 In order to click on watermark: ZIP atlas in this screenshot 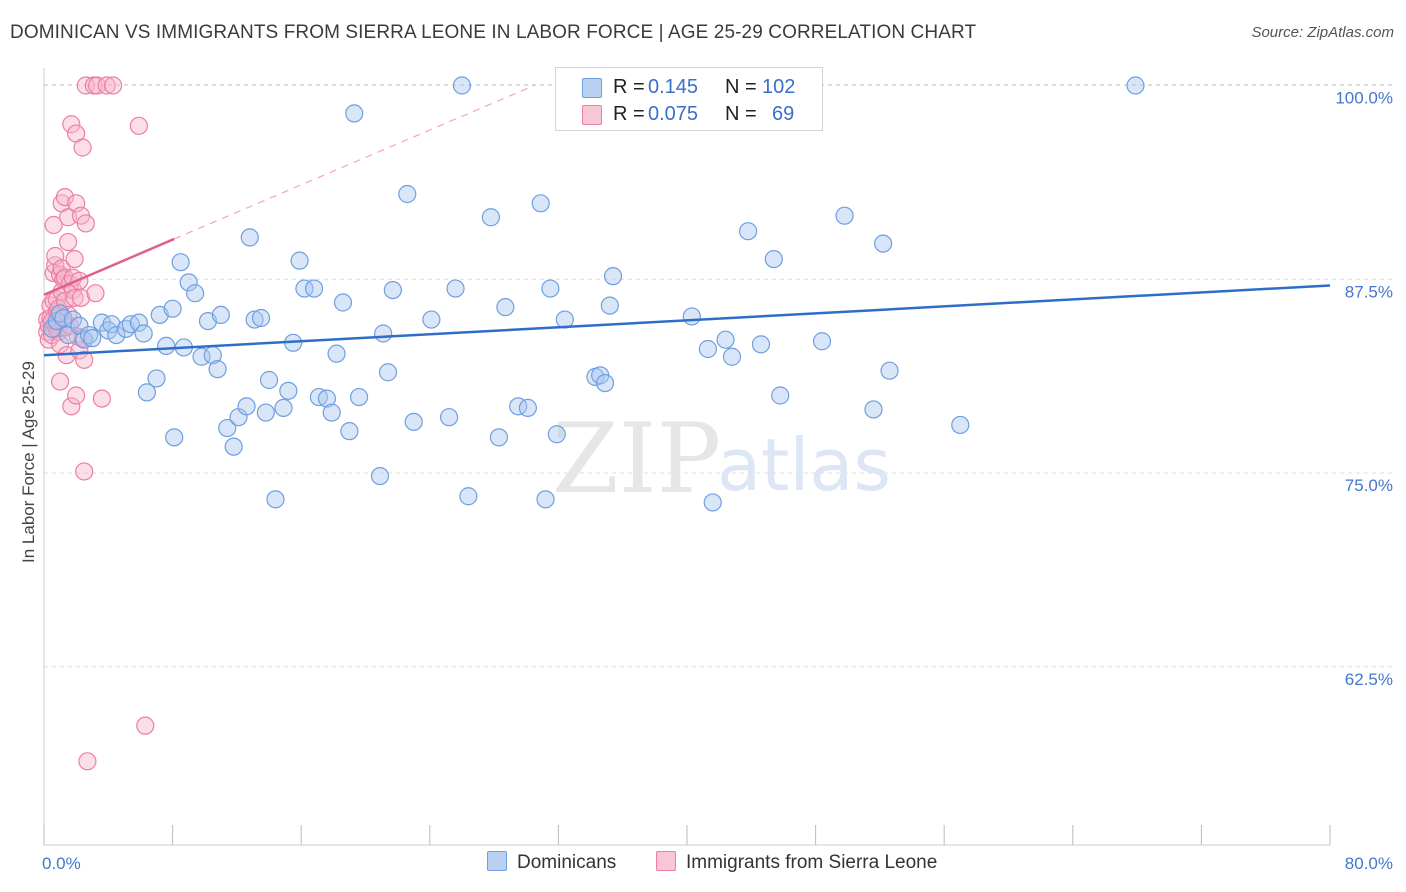, I will do `click(721, 459)`.